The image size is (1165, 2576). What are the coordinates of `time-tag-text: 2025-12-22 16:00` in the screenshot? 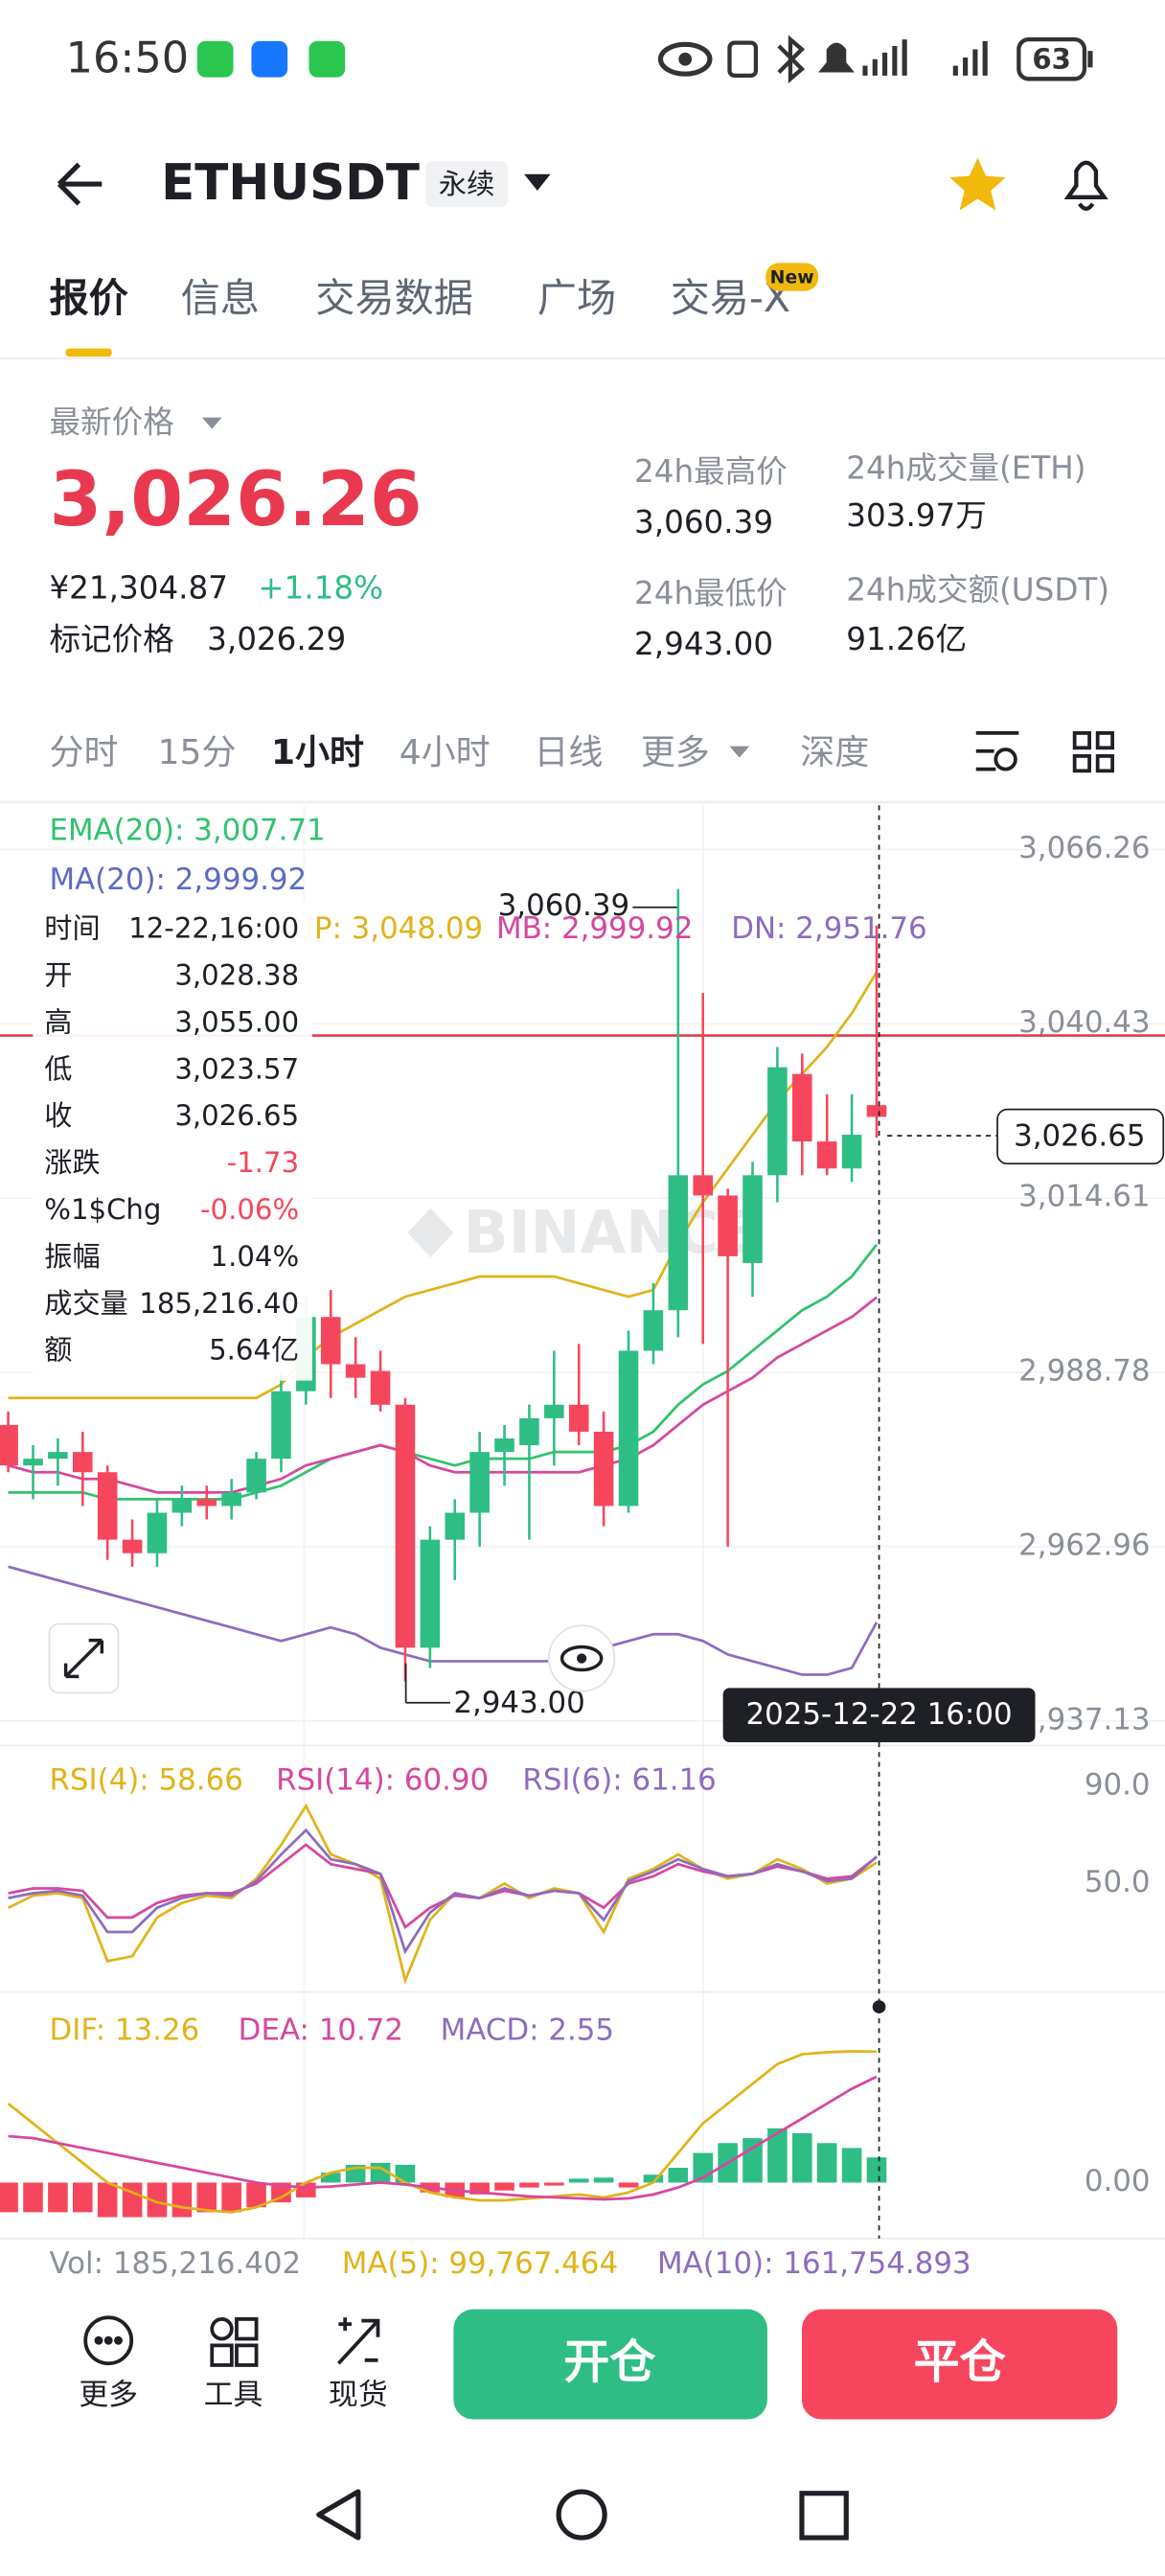 It's located at (880, 1714).